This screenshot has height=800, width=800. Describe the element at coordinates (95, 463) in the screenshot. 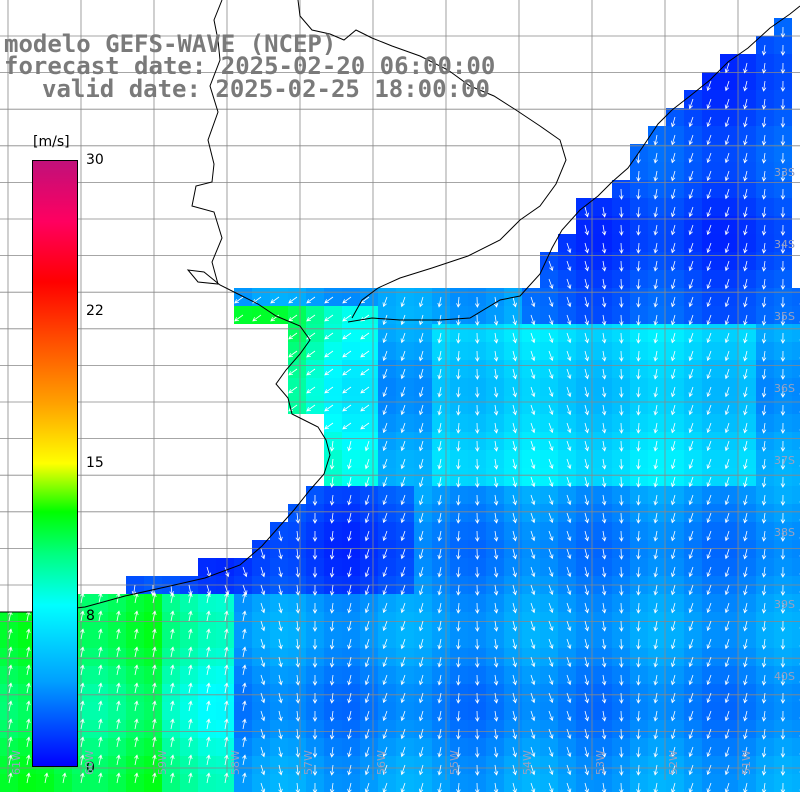

I see `colorbar-tick-15: 15` at that location.